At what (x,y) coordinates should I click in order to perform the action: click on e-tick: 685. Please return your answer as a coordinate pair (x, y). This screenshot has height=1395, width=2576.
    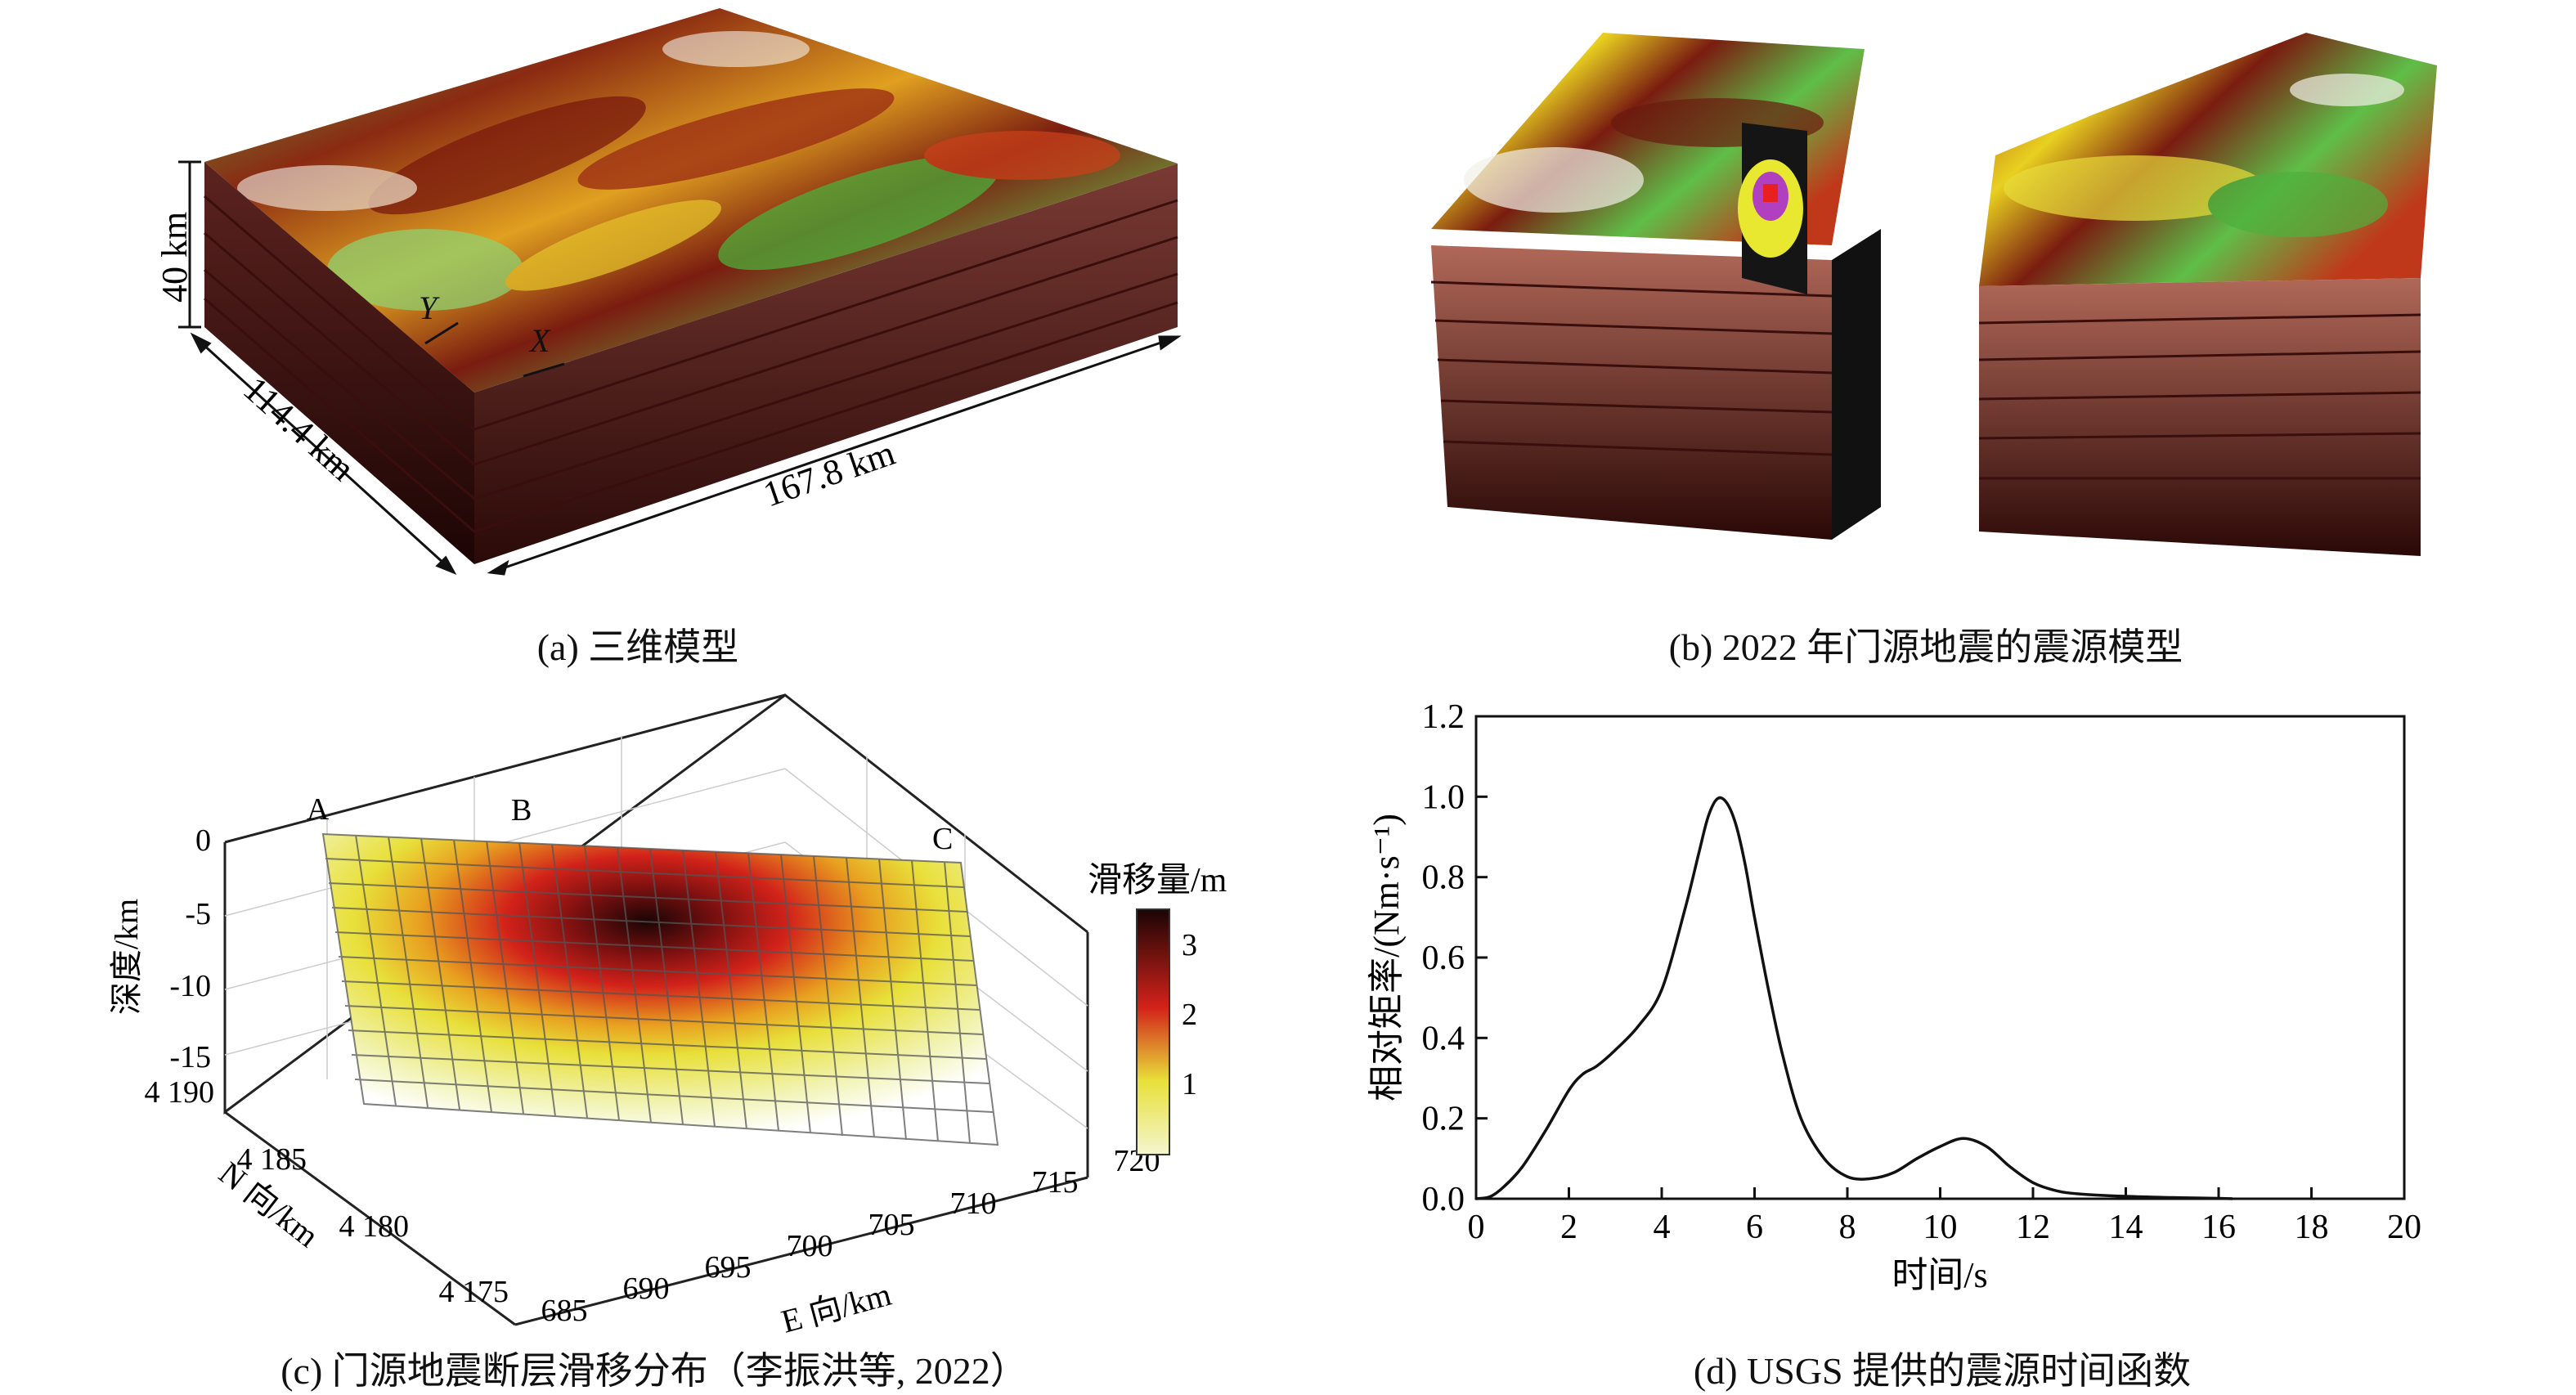
    Looking at the image, I should click on (564, 1311).